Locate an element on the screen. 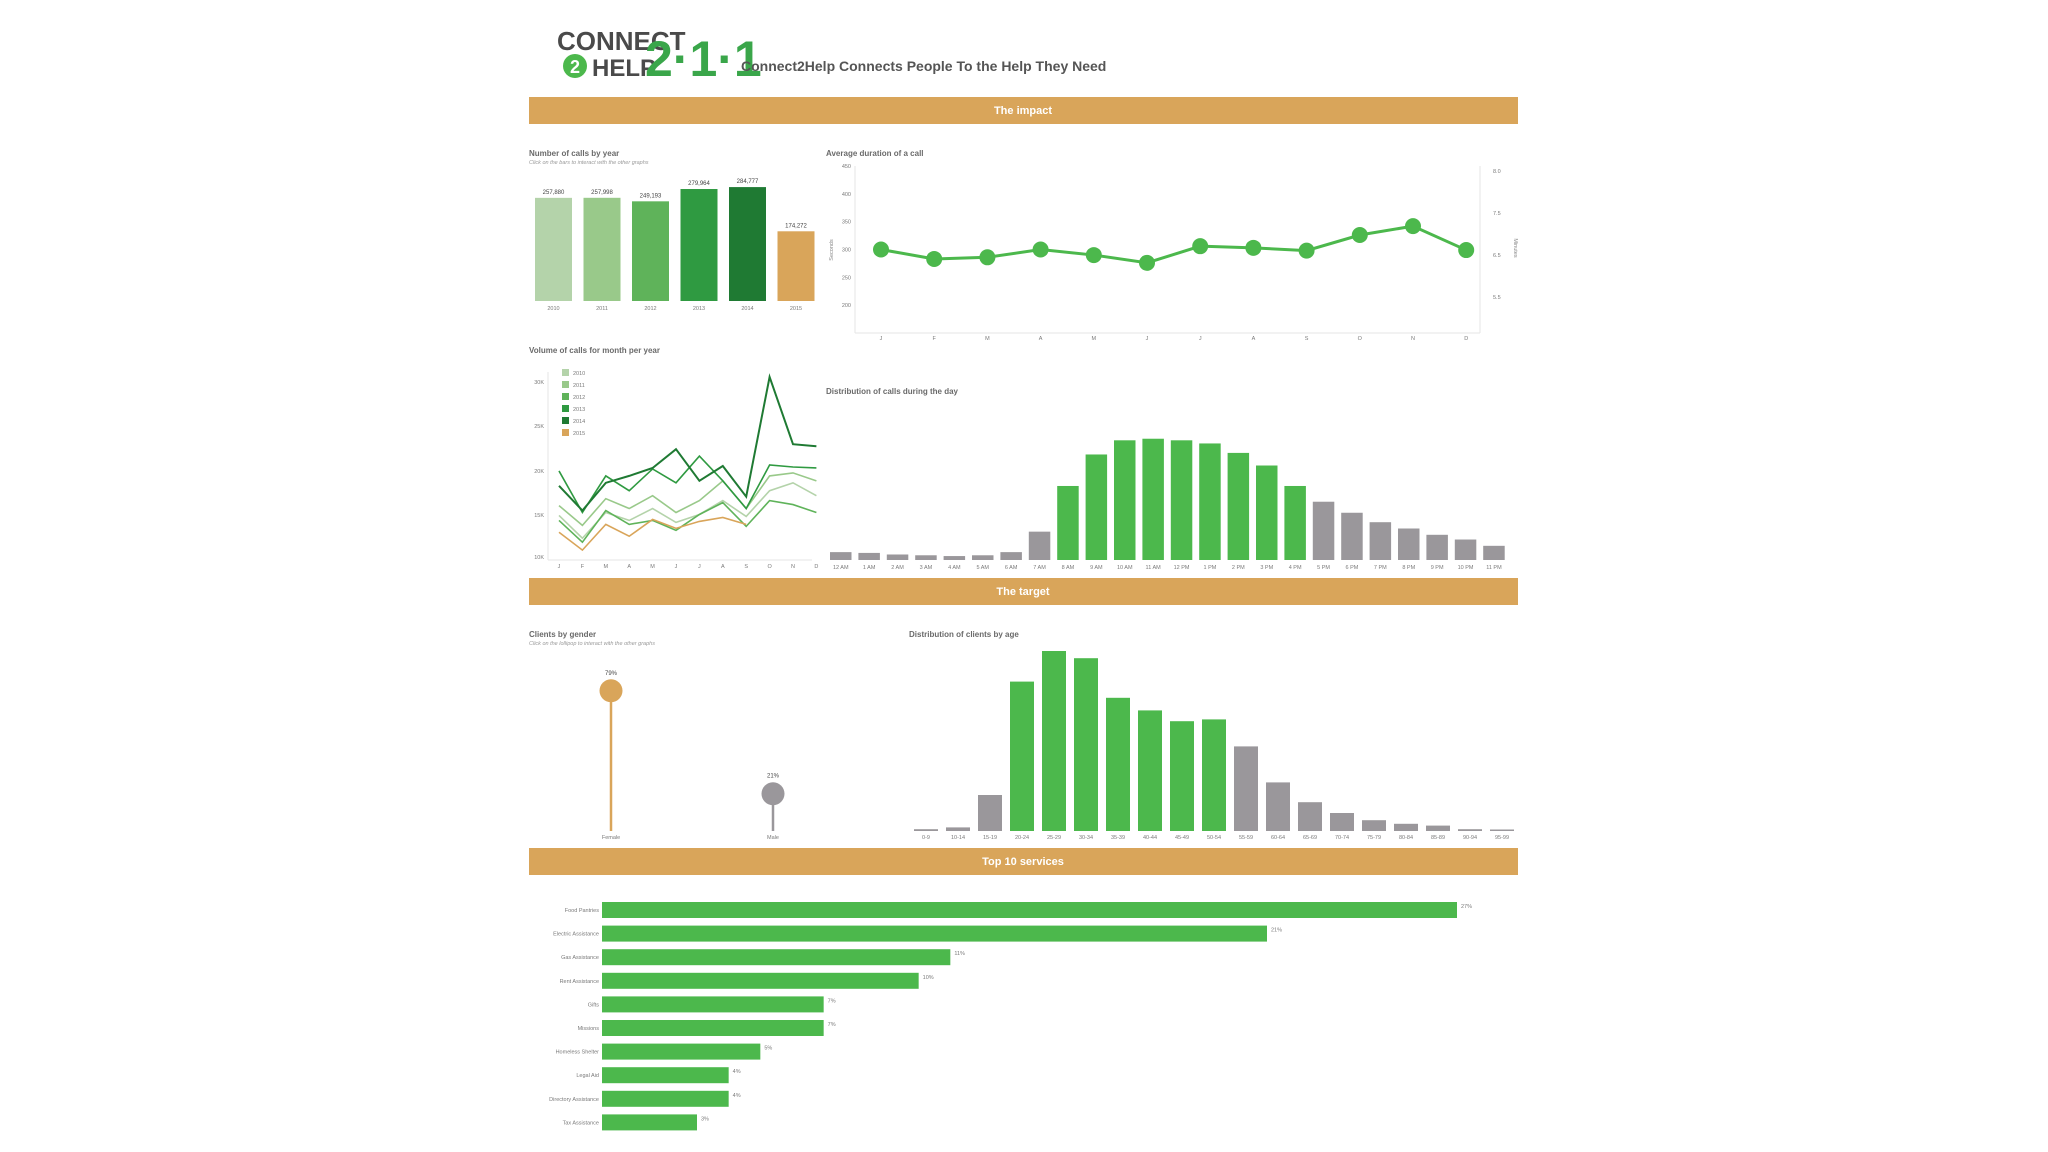 This screenshot has height=1152, width=2048. section-title-target: The target is located at coordinates (1023, 592).